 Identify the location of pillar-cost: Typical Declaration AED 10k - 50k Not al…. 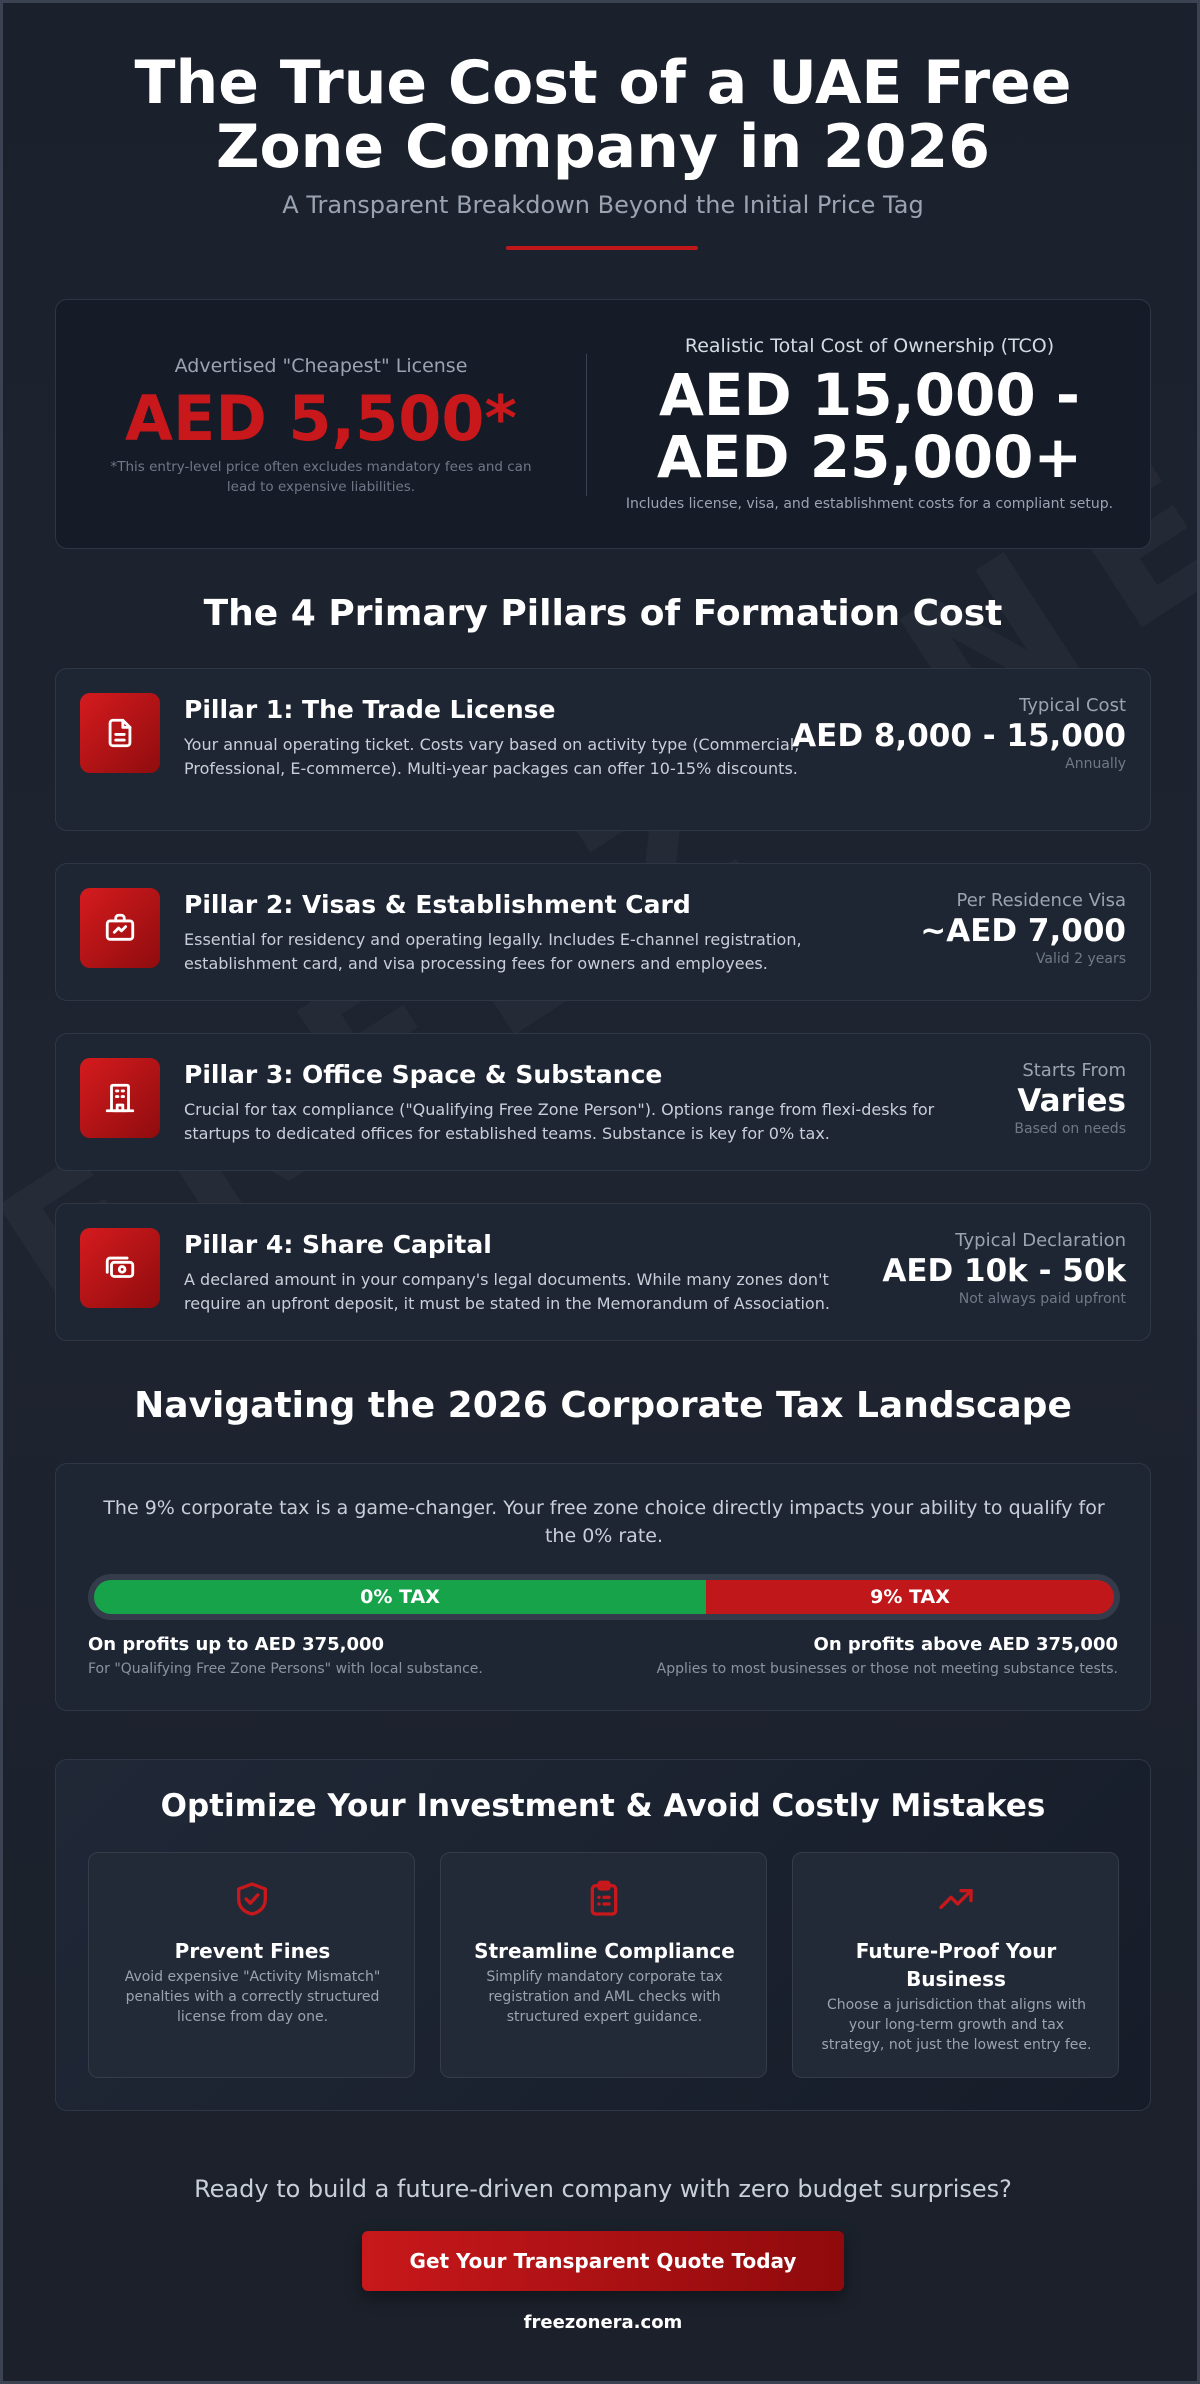
(1004, 1268).